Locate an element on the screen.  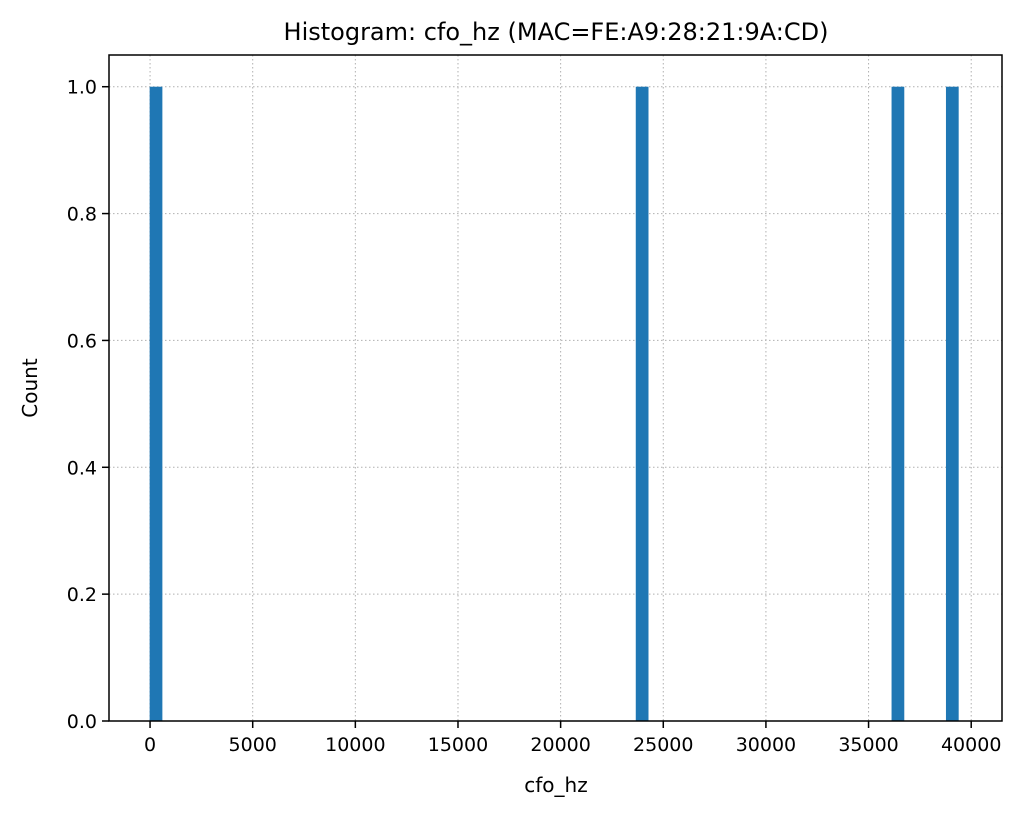
y-axis-ticks: 0.0 0.2 0.4 0.6 0.8 1.0 is located at coordinates (88, 405).